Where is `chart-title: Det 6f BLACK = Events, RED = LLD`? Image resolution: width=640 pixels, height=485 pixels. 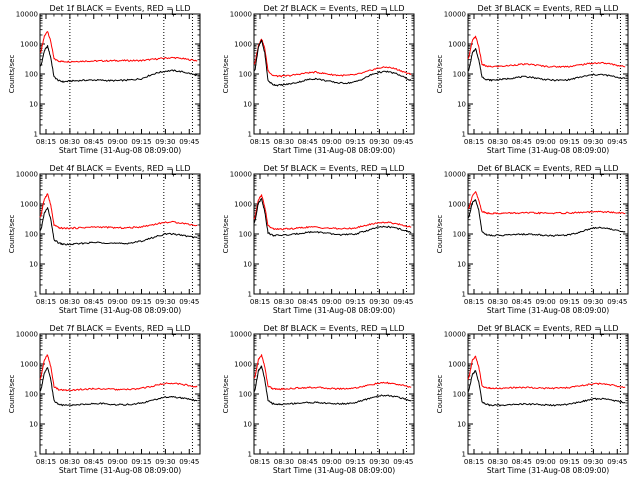
chart-title: Det 6f BLACK = Events, RED = LLD is located at coordinates (547, 168).